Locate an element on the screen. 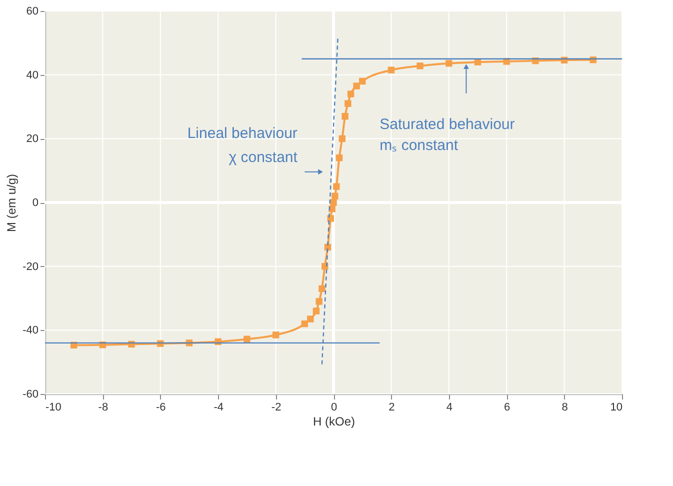 This screenshot has height=486, width=673. y-tick-label: -20 is located at coordinates (30, 266).